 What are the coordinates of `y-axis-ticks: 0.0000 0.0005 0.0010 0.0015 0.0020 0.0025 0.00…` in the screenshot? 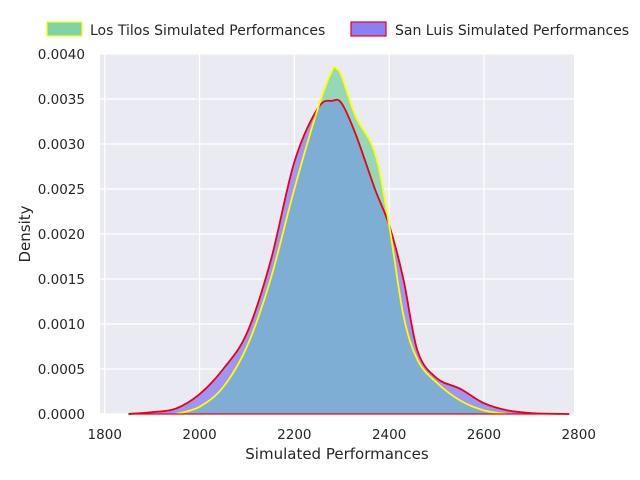 It's located at (61, 235).